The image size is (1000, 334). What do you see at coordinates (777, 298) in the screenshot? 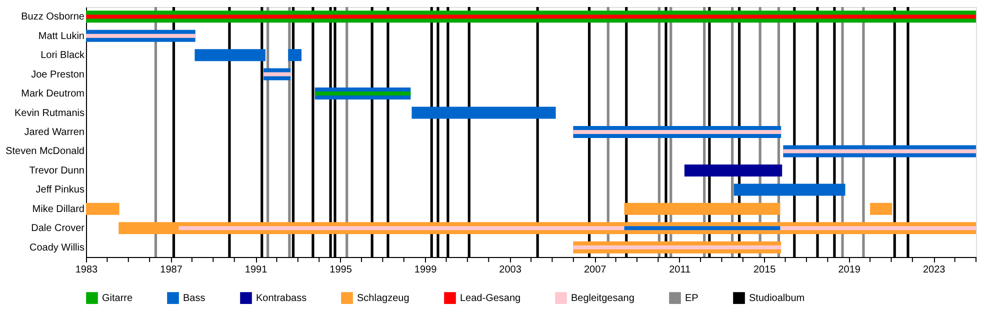
I see `legend-label: Studioalbum` at bounding box center [777, 298].